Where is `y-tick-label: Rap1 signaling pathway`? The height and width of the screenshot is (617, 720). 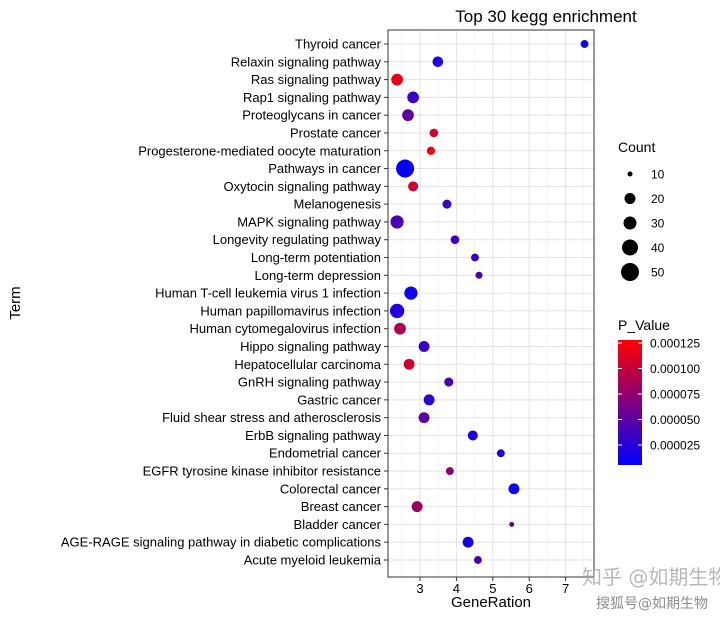 y-tick-label: Rap1 signaling pathway is located at coordinates (312, 97).